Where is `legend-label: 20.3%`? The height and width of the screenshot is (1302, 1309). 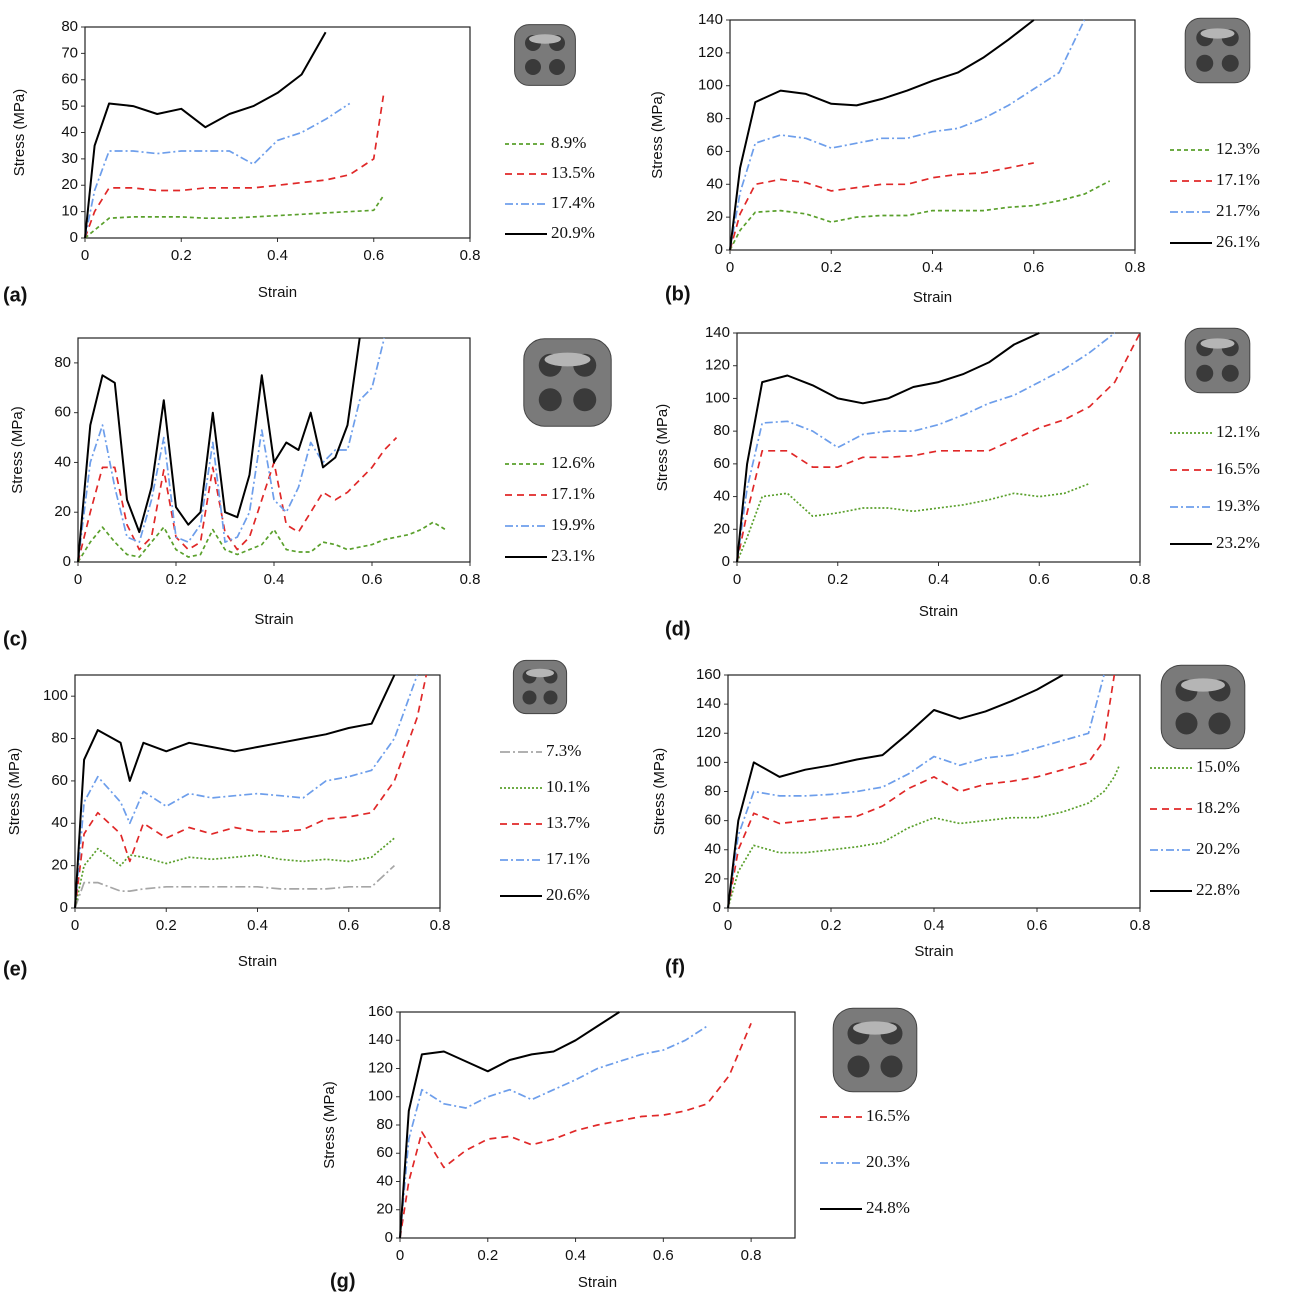 legend-label: 20.3% is located at coordinates (888, 1161).